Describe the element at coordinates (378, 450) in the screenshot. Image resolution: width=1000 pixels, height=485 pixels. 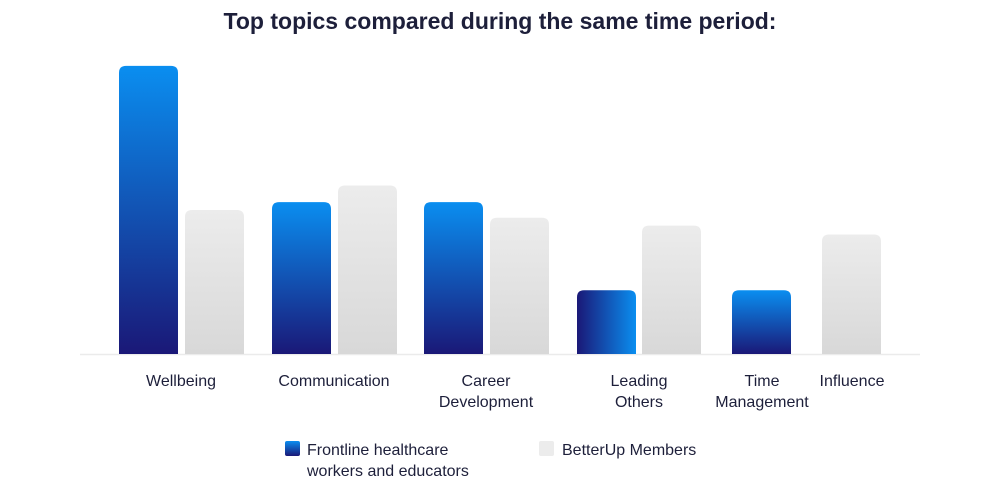
I see `legend-line: Frontline healthcare` at that location.